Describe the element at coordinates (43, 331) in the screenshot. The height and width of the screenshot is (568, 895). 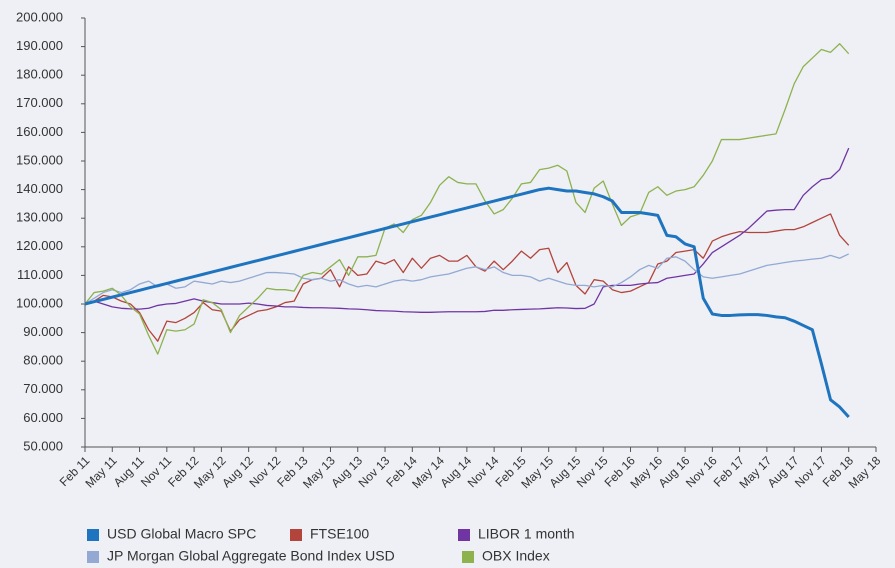
I see `y-tick-label: 90.000` at that location.